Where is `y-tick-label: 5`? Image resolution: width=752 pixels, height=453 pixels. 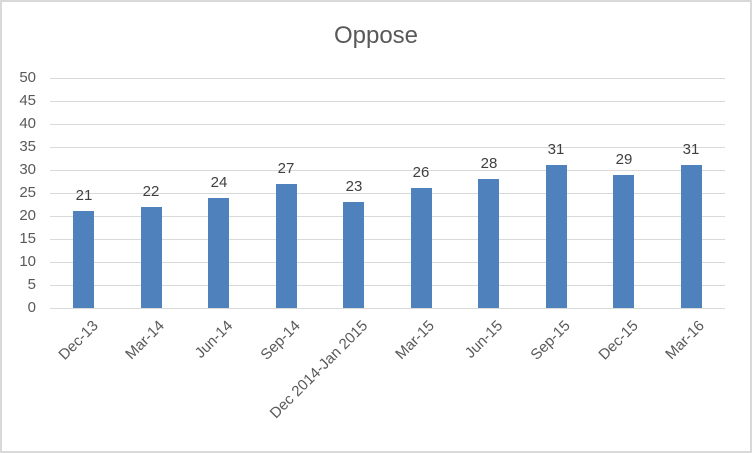 y-tick-label: 5 is located at coordinates (31, 284).